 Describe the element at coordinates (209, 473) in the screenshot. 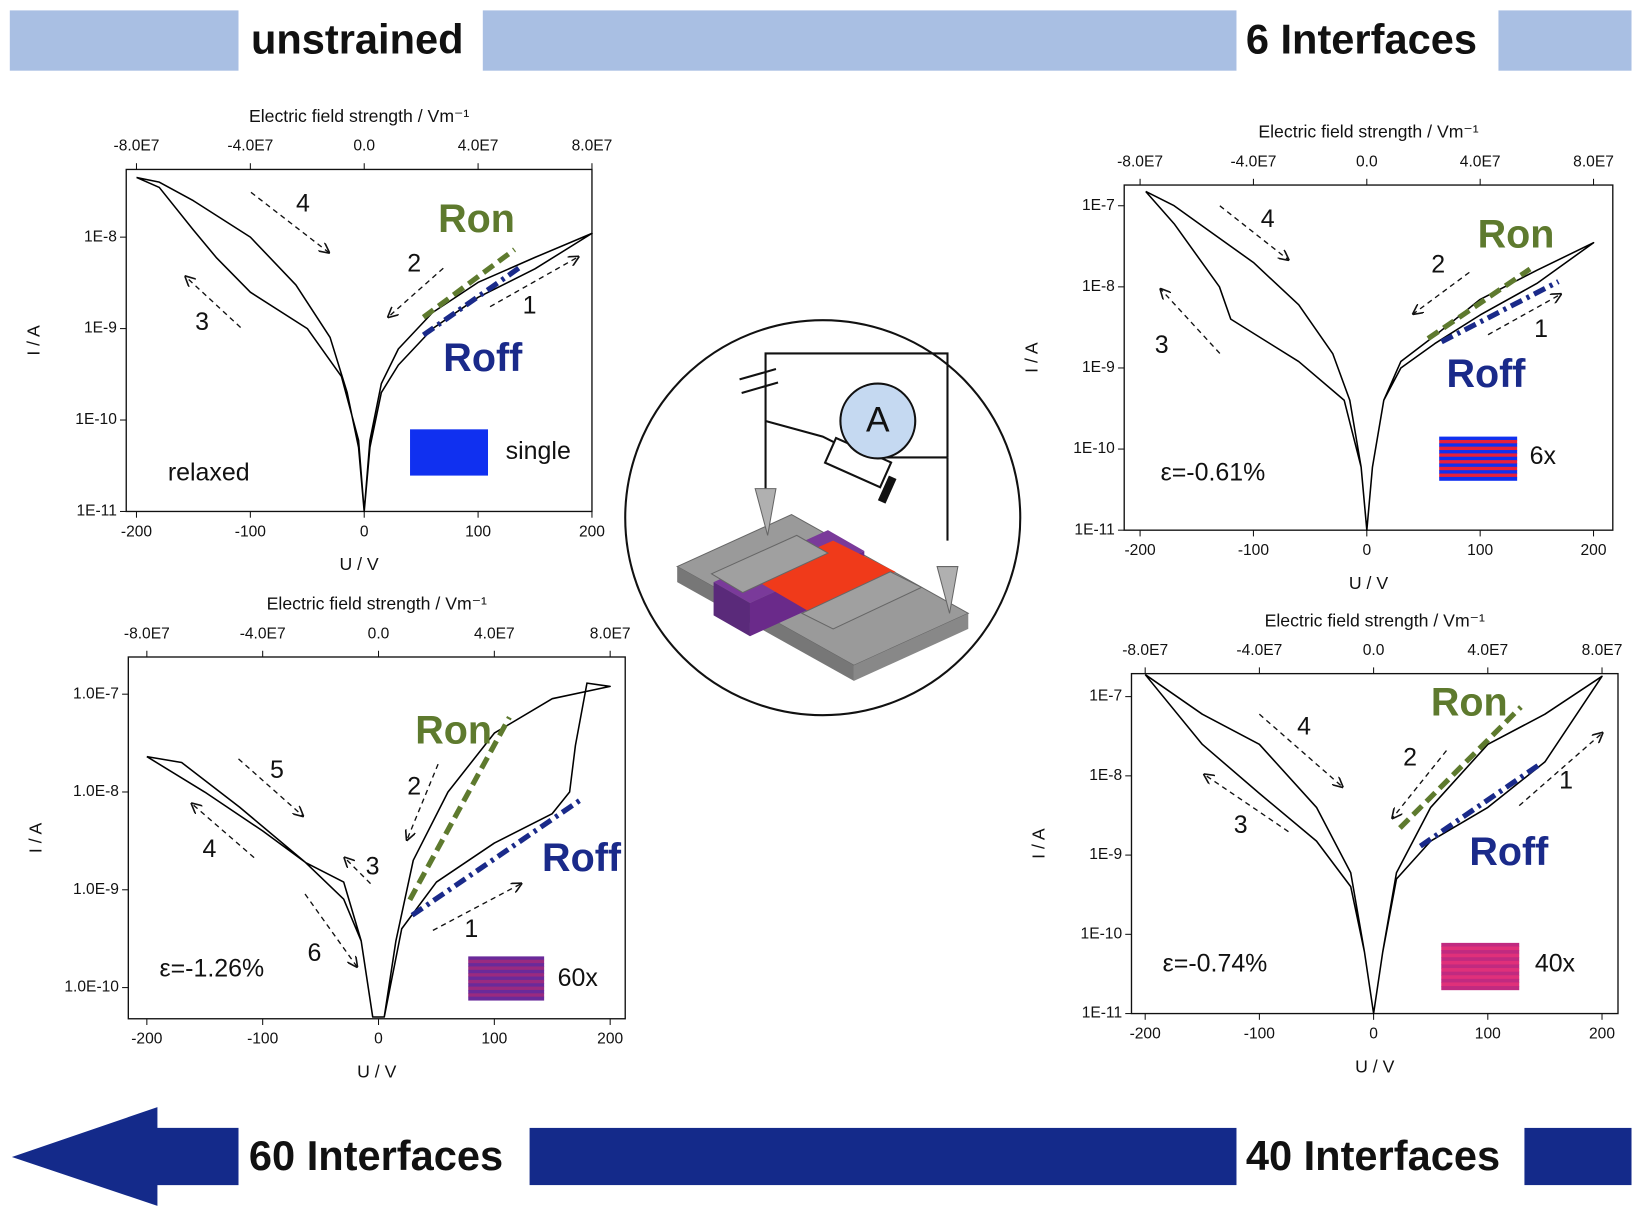

I see `strain-label: relaxed` at that location.